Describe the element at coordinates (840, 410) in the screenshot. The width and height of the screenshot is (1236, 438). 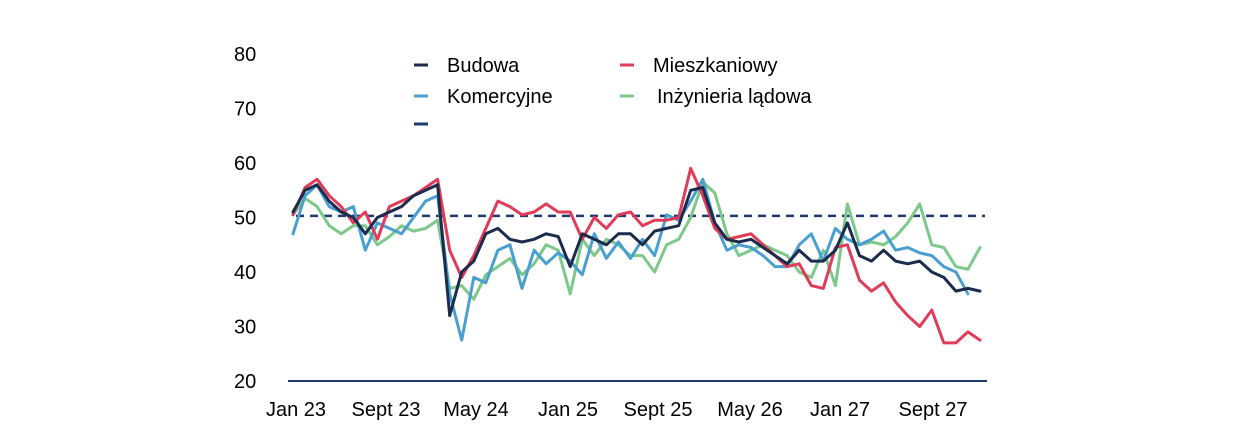
I see `x-tick-label: Jan 27` at that location.